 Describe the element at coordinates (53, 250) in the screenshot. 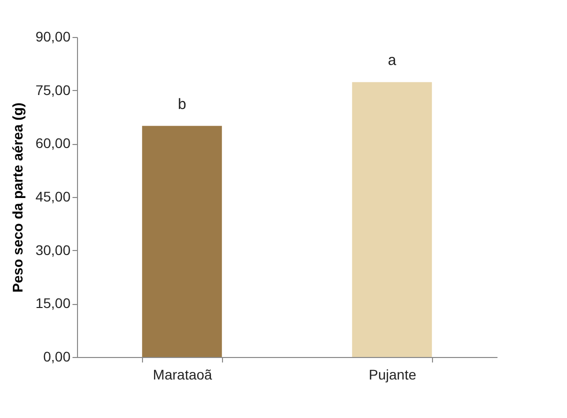

I see `y-tick-label: 30,00` at that location.